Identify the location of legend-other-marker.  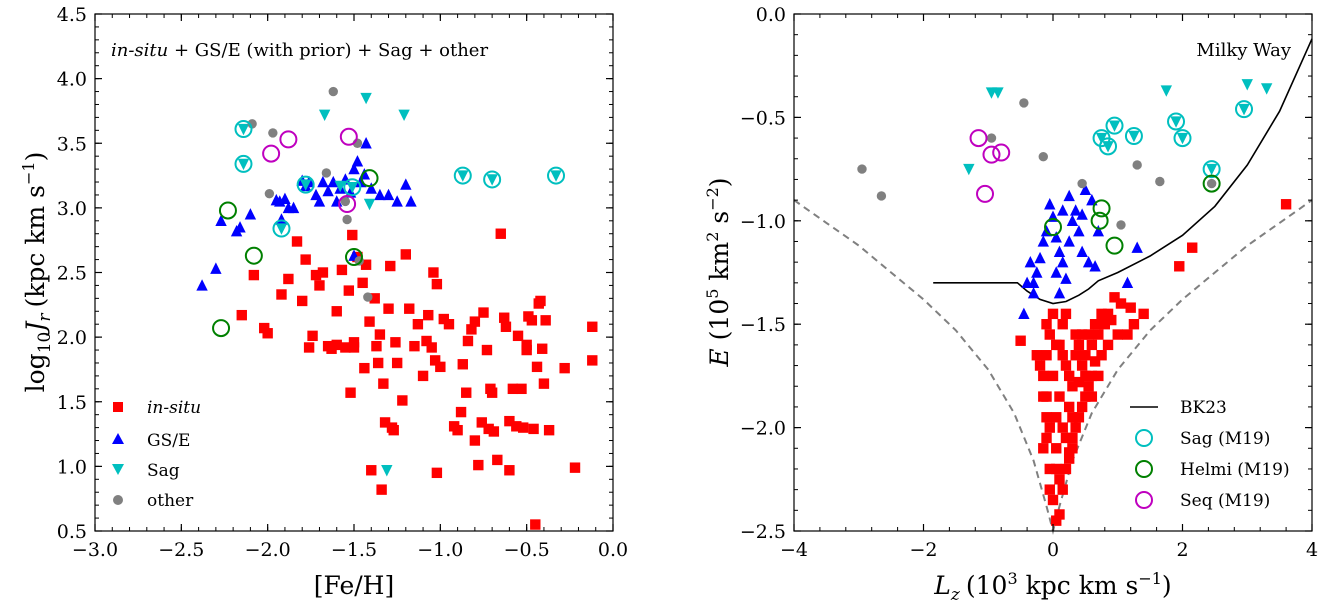
(118, 500).